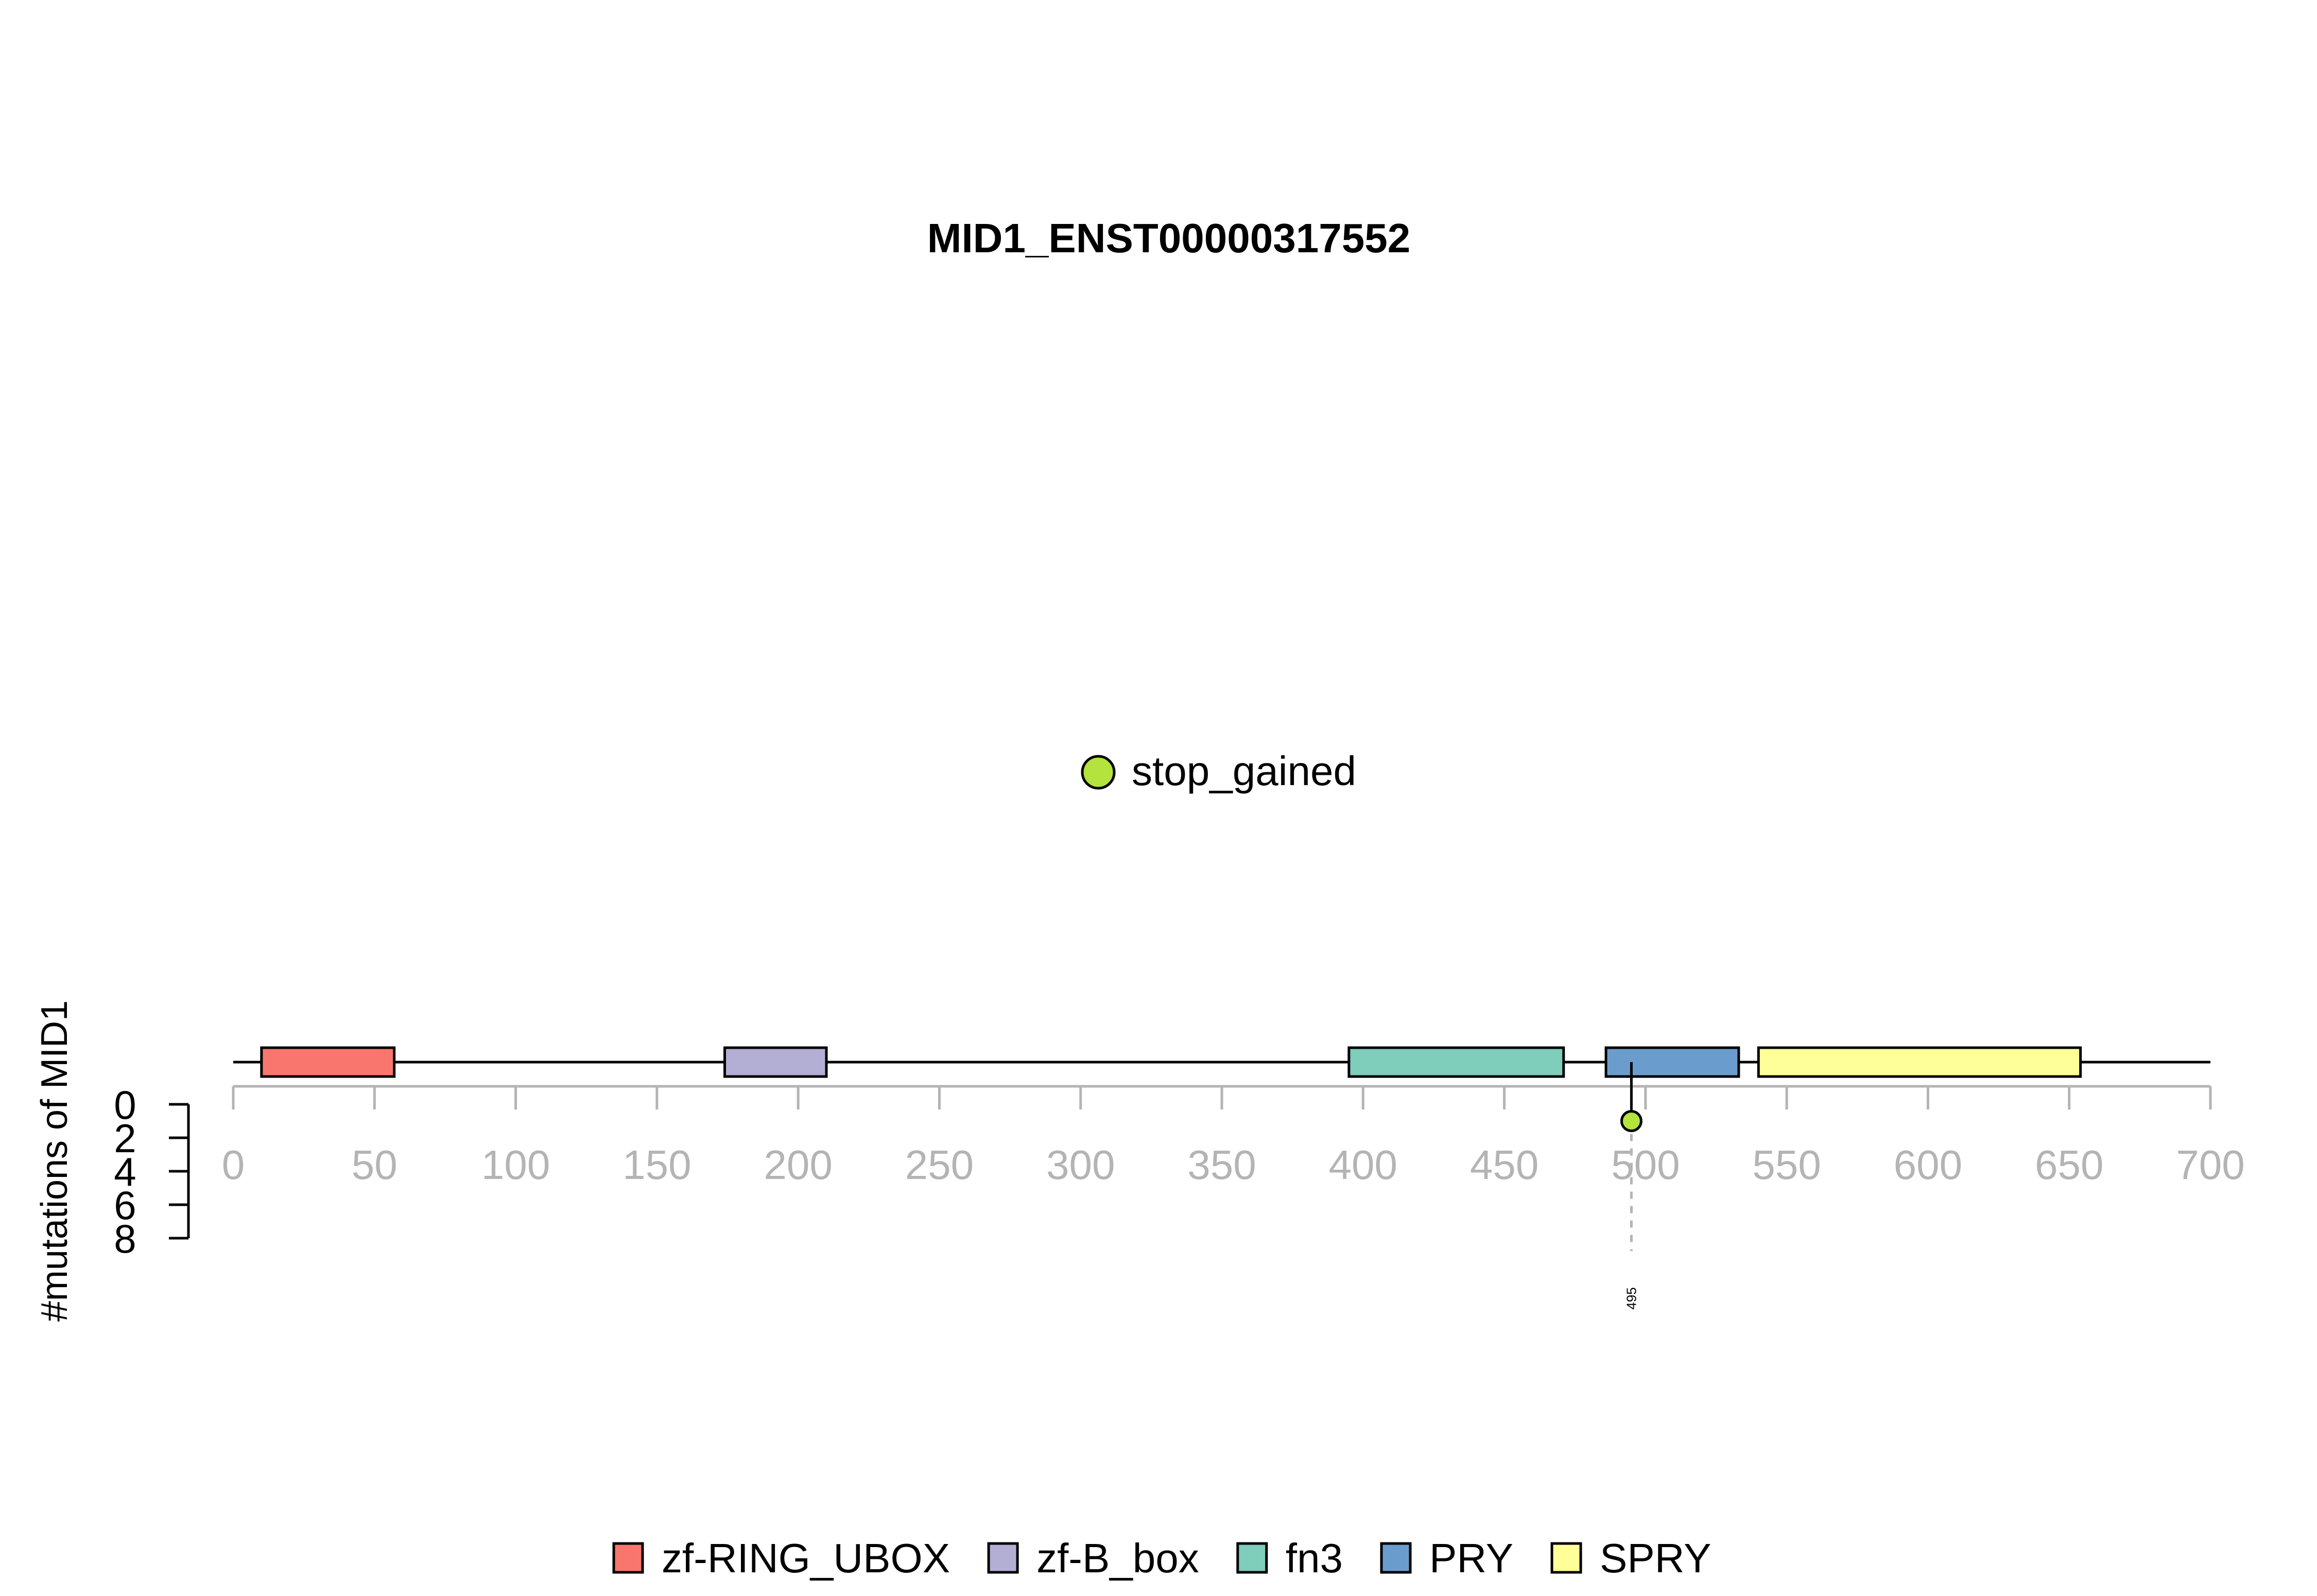 The height and width of the screenshot is (1596, 2317). Describe the element at coordinates (1631, 1121) in the screenshot. I see `mutation-head` at that location.